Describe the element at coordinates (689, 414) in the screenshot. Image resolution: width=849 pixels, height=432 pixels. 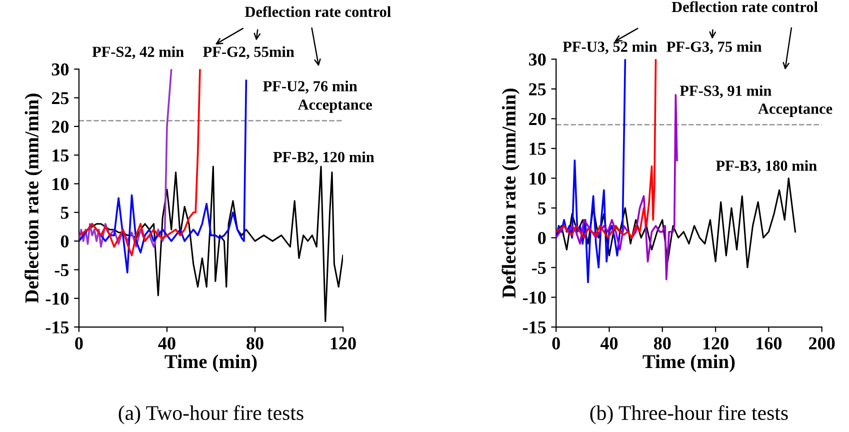
I see `text: (b) Three-hour fire tests` at that location.